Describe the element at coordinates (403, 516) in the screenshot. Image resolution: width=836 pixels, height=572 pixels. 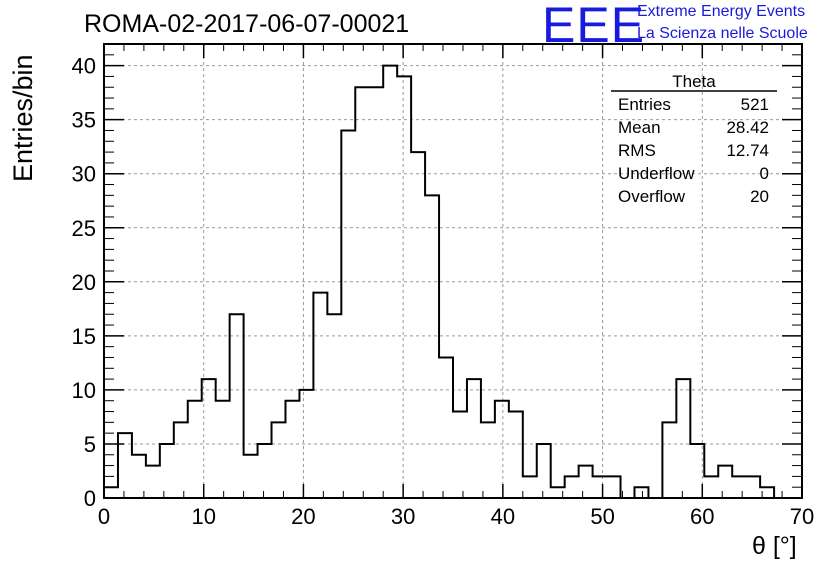
I see `x-tick-label: 30` at that location.